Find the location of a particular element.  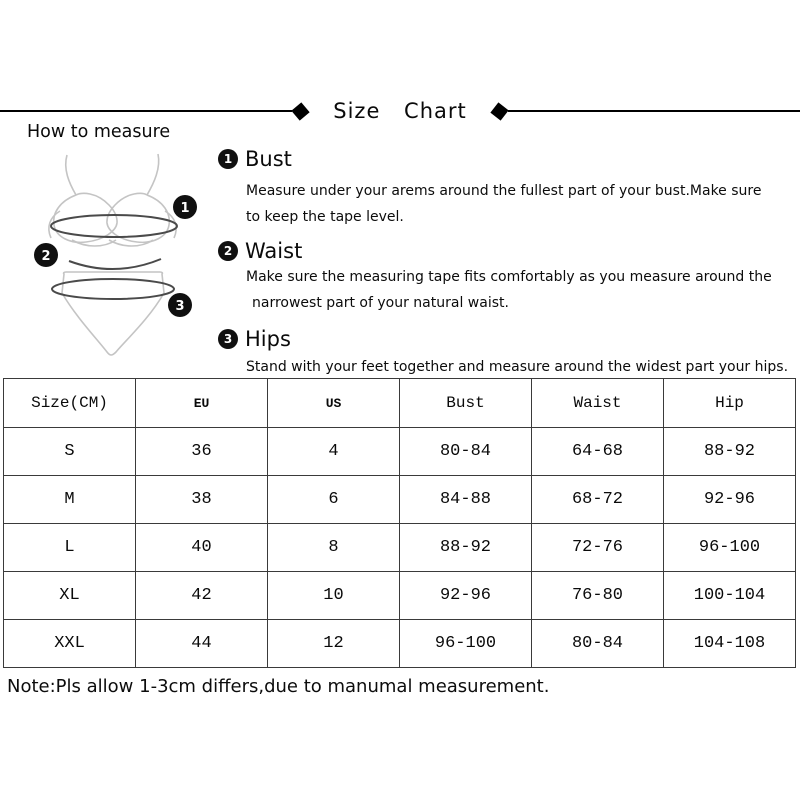

cell-waist: 72-76 is located at coordinates (597, 547).